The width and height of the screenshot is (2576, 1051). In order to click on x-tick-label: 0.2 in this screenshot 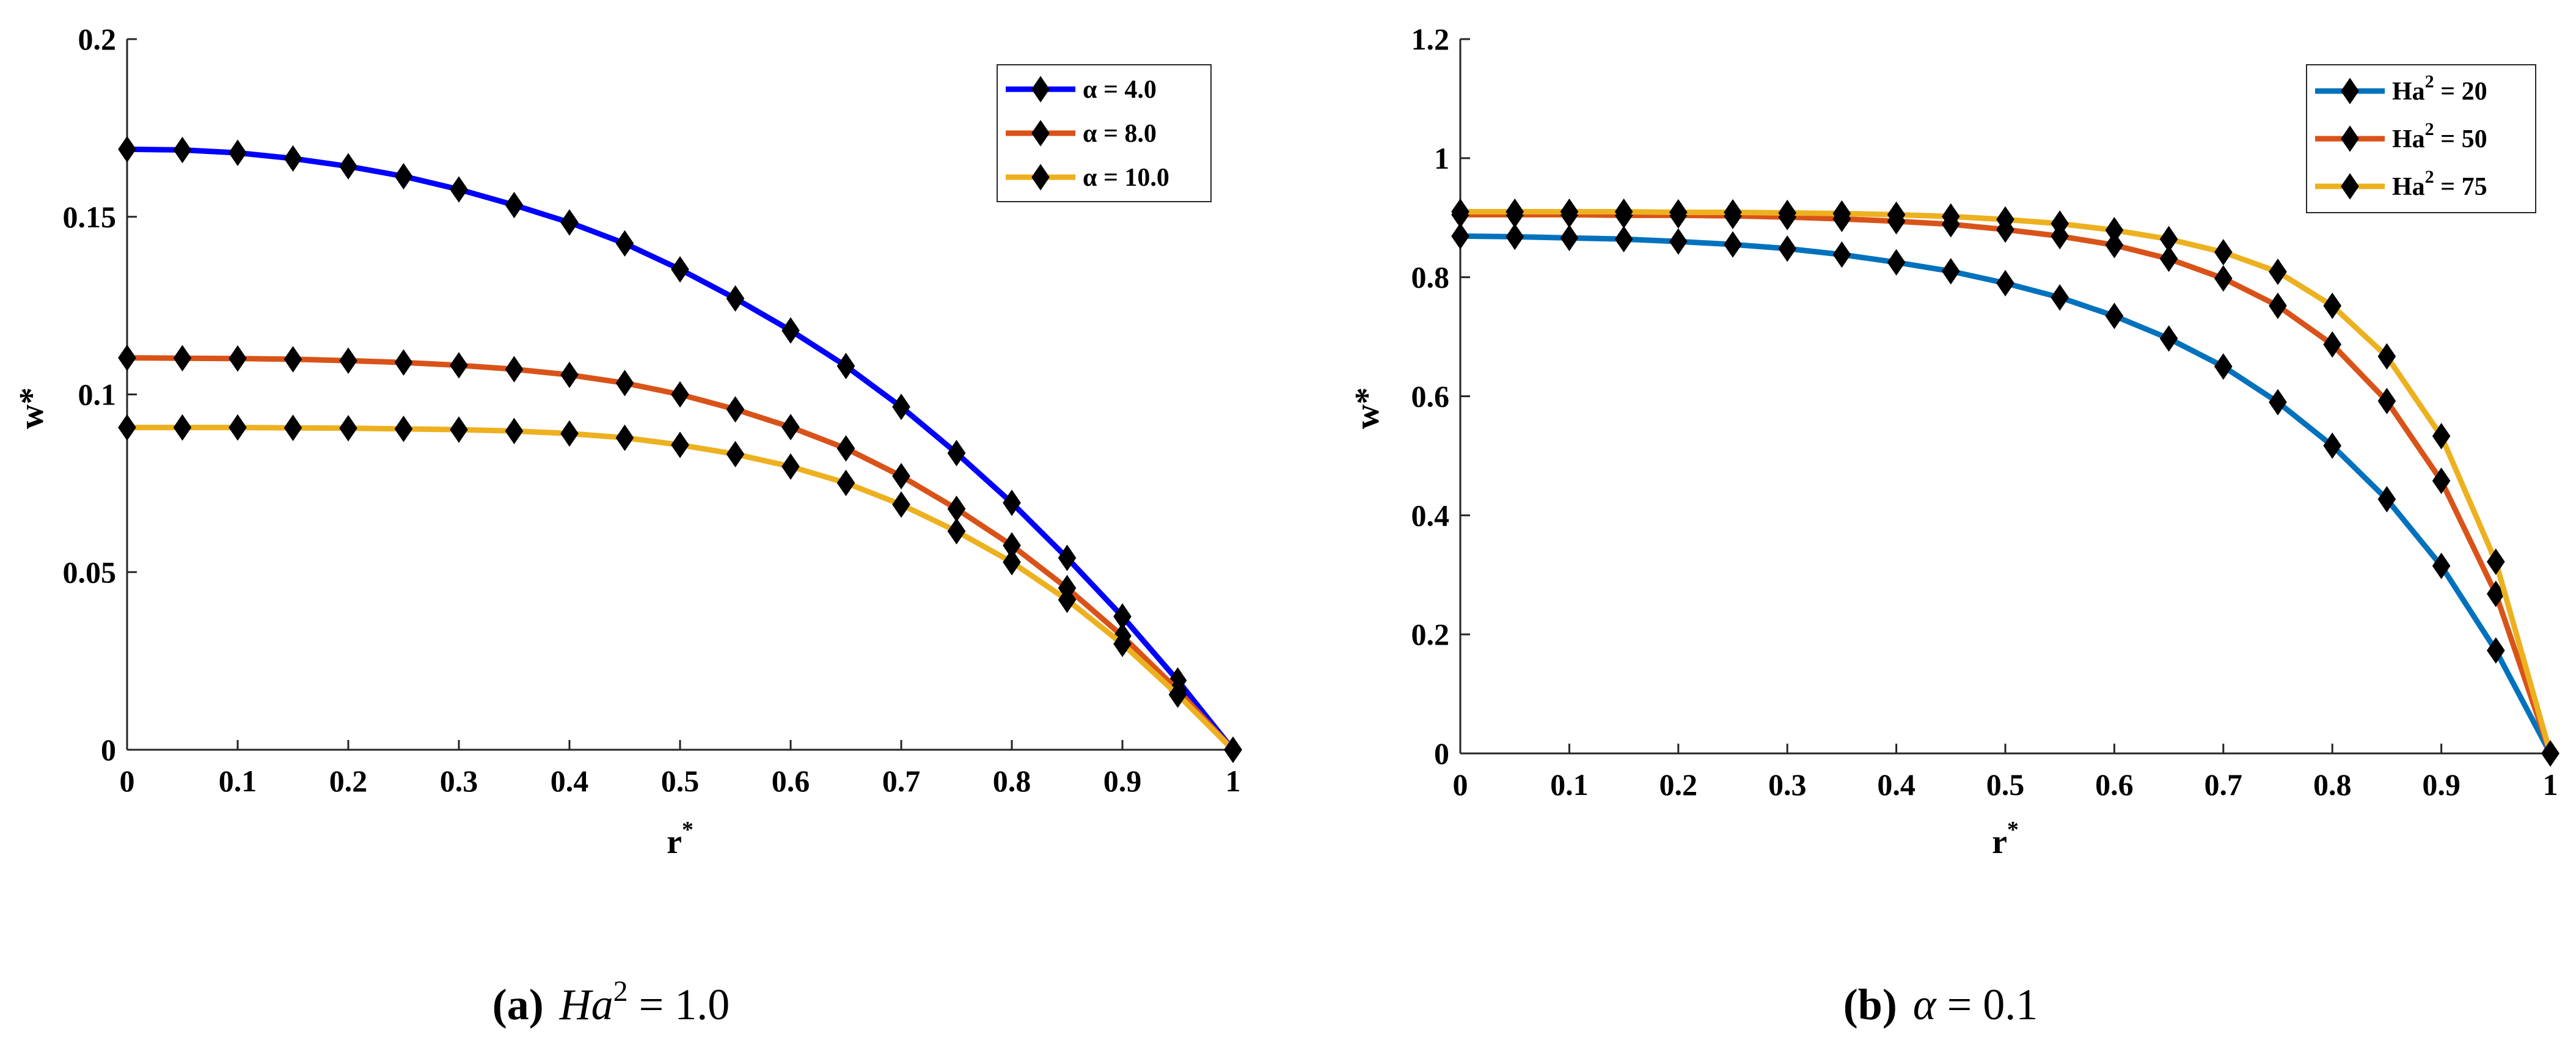, I will do `click(1678, 784)`.